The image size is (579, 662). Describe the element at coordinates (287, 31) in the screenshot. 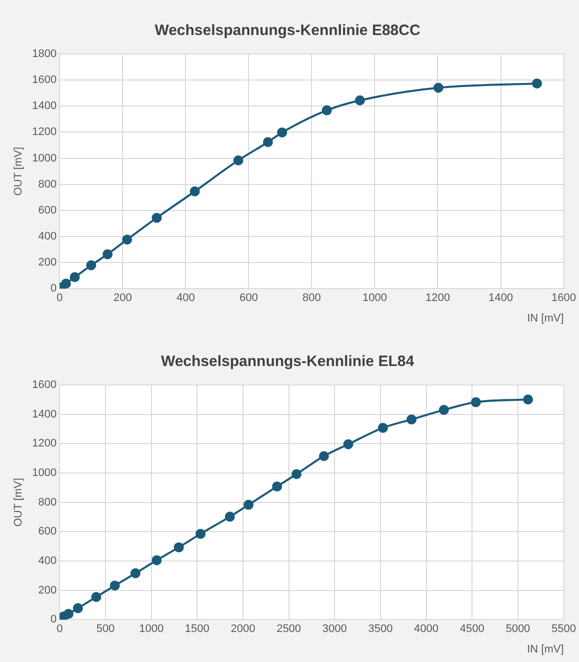

I see `chart-title: Wechselspannungs-Kennlinie E88CC` at that location.